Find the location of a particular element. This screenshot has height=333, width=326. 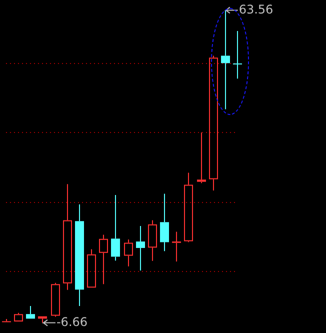

text: 63.56 is located at coordinates (256, 9).